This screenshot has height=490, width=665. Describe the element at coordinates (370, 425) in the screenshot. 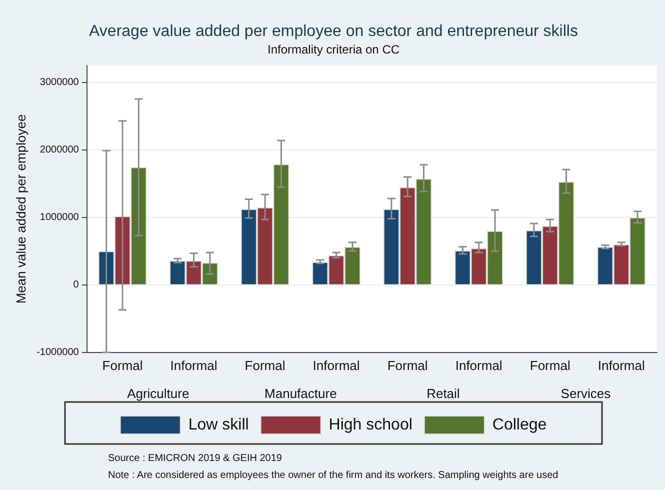

I see `legend-label: High school` at that location.